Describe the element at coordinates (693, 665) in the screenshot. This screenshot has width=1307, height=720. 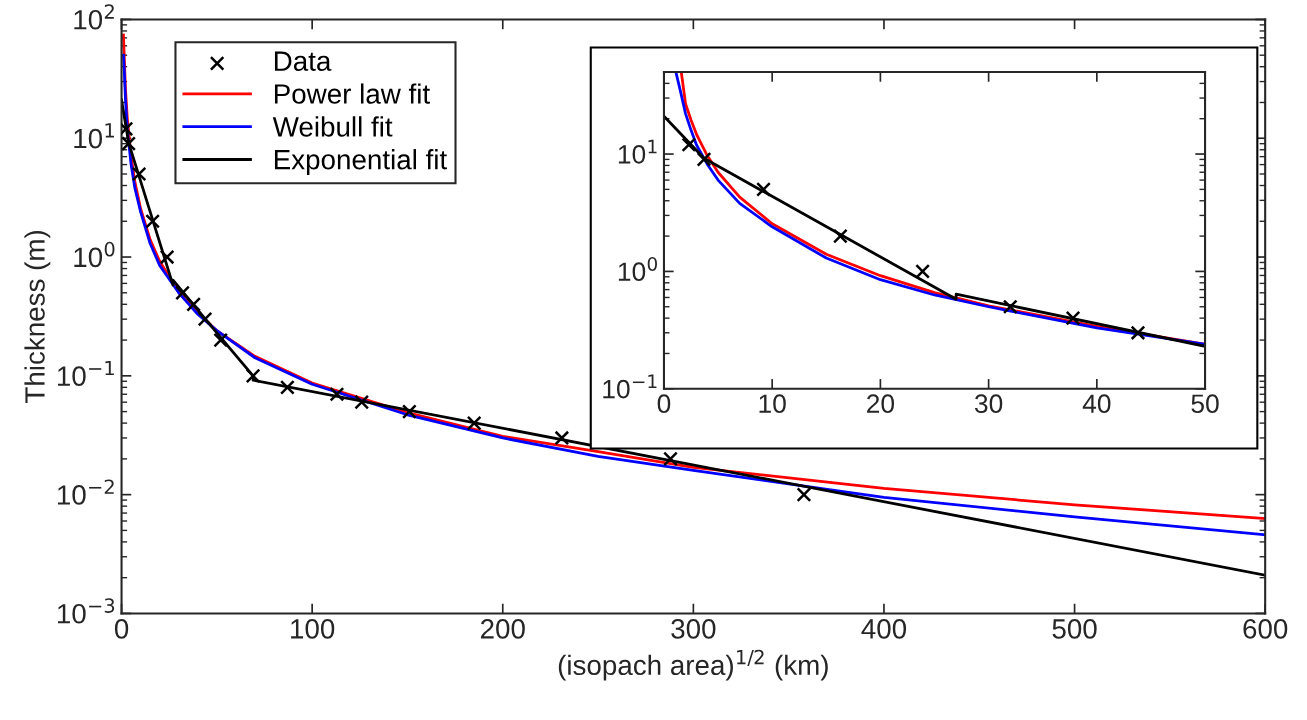
I see `x-axis-title: (isopach area)$^{1/2}$ (km)` at that location.